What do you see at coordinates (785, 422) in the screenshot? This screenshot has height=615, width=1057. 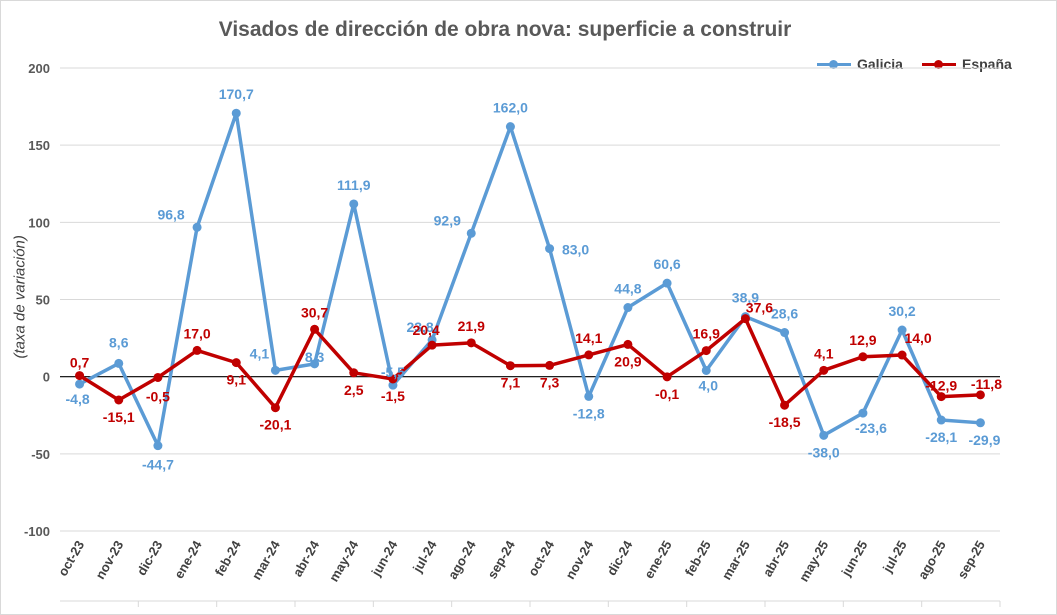 I see `data-label-espa-a: -18,5` at bounding box center [785, 422].